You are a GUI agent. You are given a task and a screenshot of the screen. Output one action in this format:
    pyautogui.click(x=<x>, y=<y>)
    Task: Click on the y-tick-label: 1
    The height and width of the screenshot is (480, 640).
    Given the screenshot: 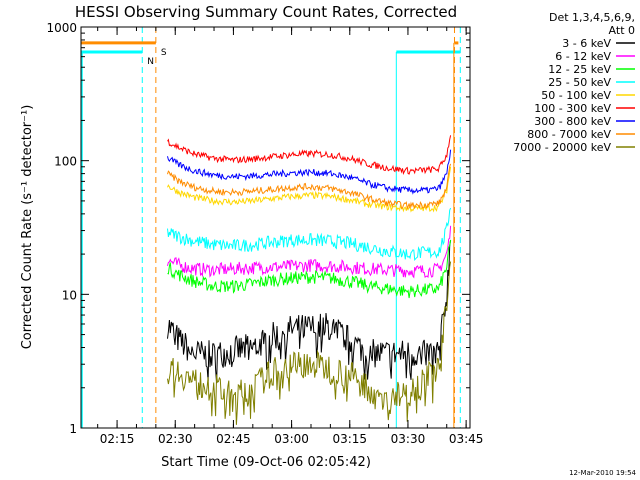 What is the action you would take?
    pyautogui.click(x=73, y=429)
    